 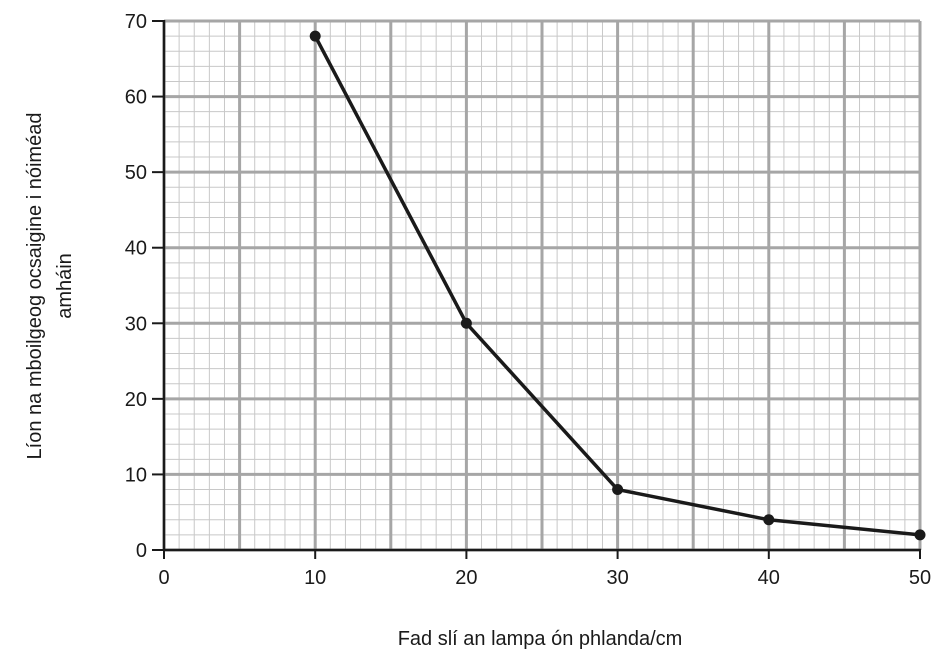 What do you see at coordinates (136, 324) in the screenshot?
I see `y-tick-label: 30` at bounding box center [136, 324].